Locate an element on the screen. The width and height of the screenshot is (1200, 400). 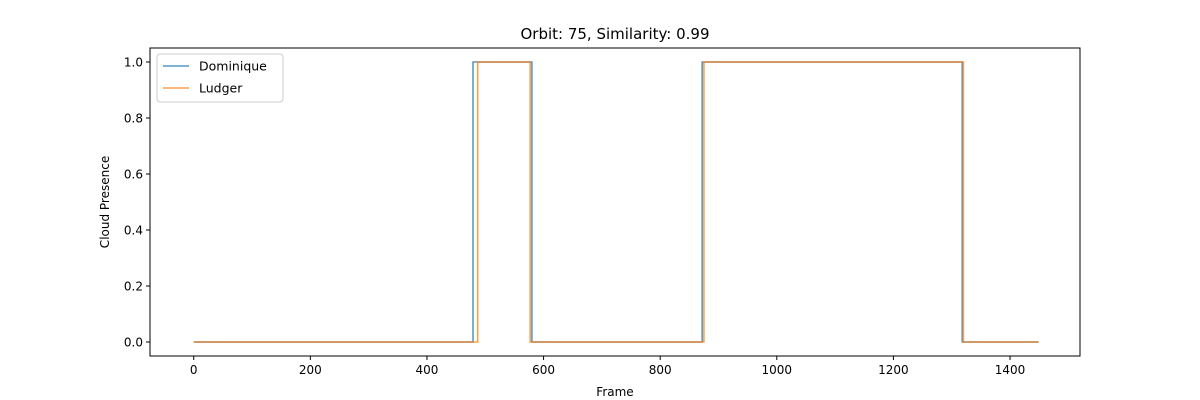
y-tick-label: 1.0 is located at coordinates (133, 63).